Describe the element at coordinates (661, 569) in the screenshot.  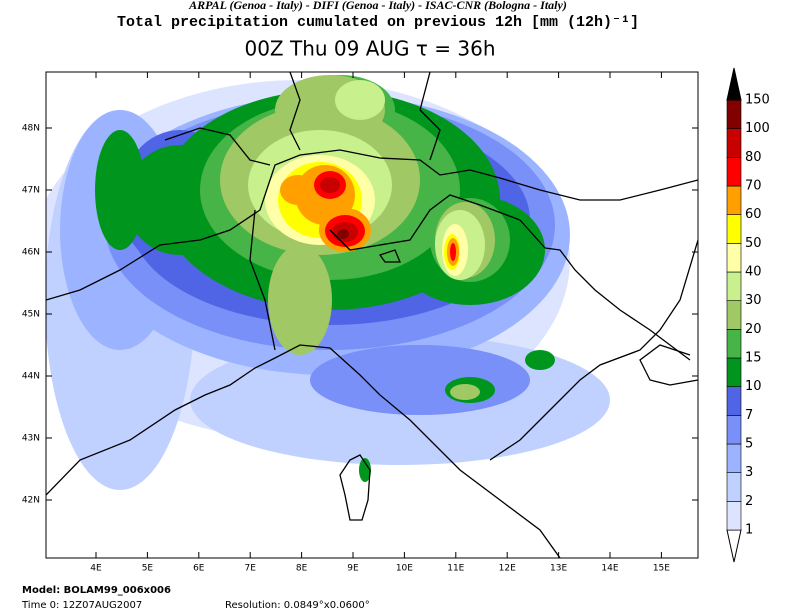
I see `lon-label: 15E` at that location.